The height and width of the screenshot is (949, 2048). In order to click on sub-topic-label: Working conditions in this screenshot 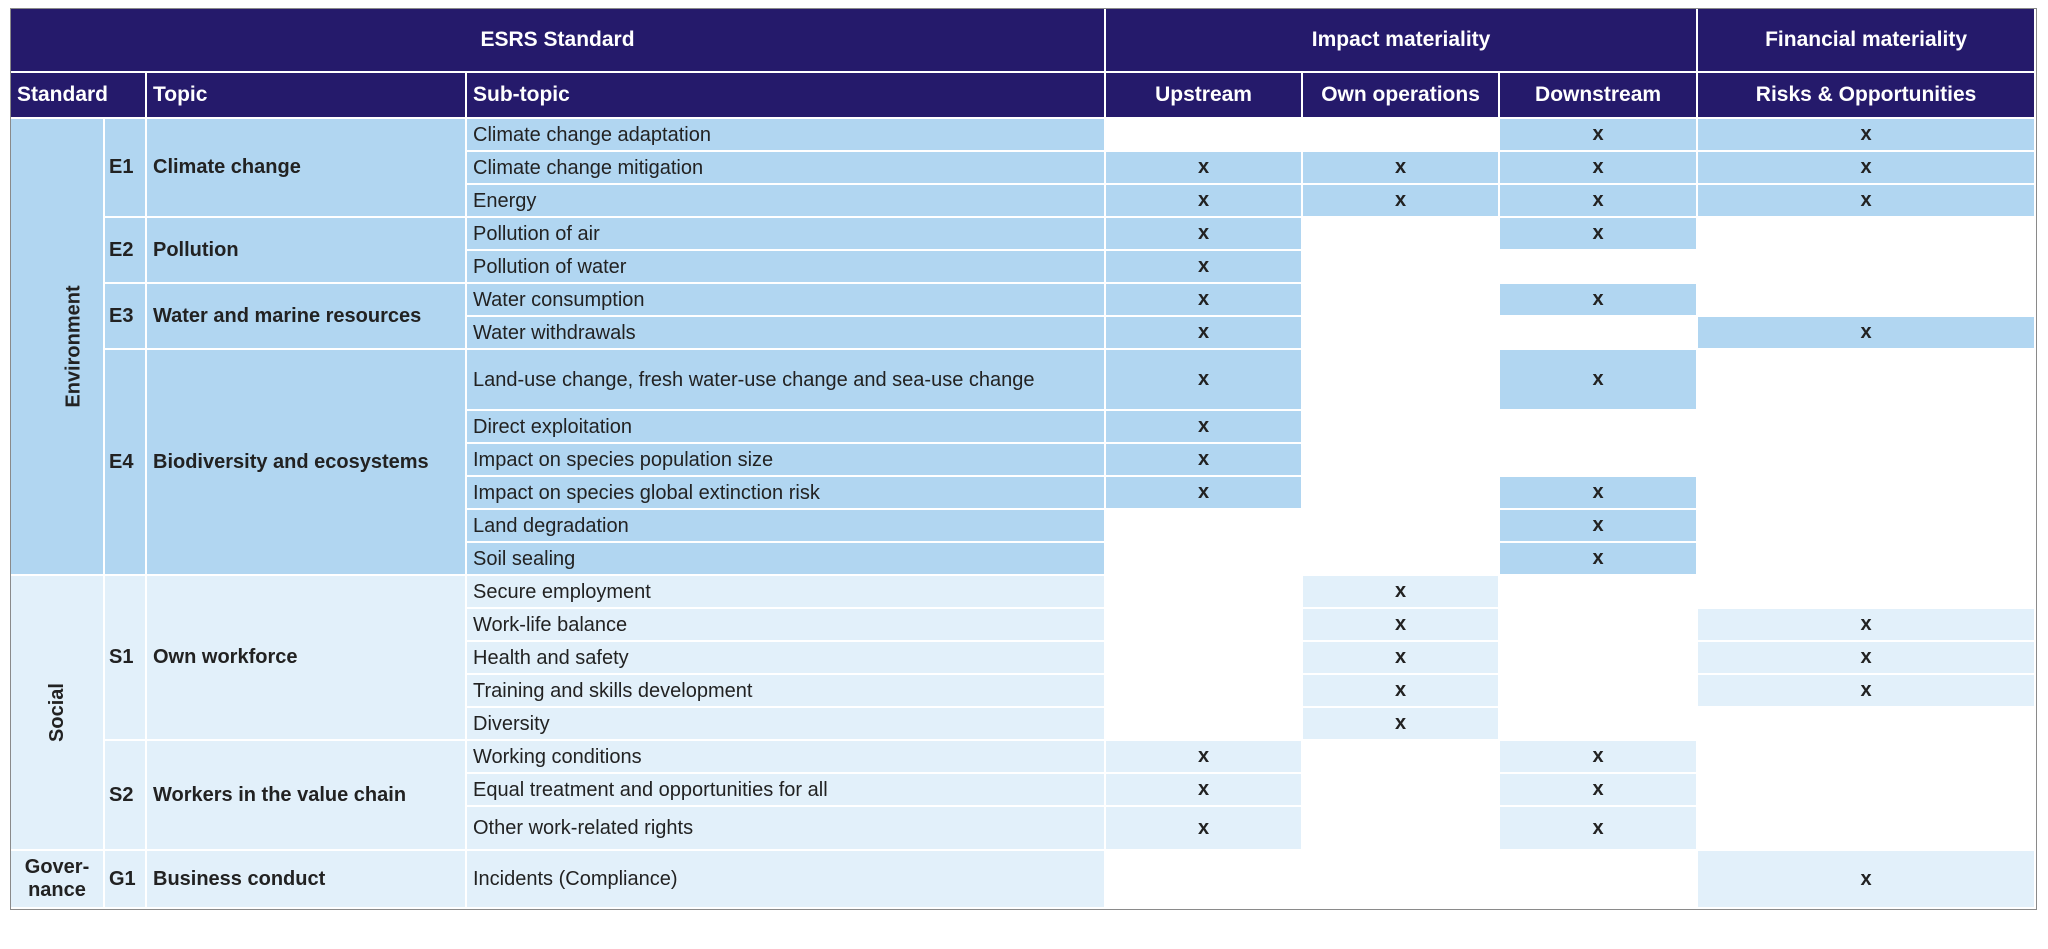, I will do `click(557, 756)`.